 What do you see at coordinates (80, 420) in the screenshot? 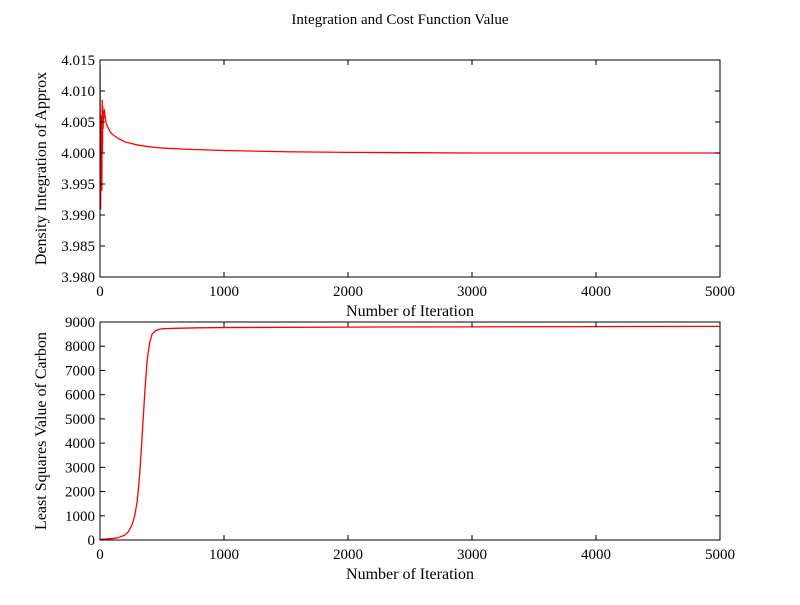
I see `least-squares-y-tick-label: 5000` at bounding box center [80, 420].